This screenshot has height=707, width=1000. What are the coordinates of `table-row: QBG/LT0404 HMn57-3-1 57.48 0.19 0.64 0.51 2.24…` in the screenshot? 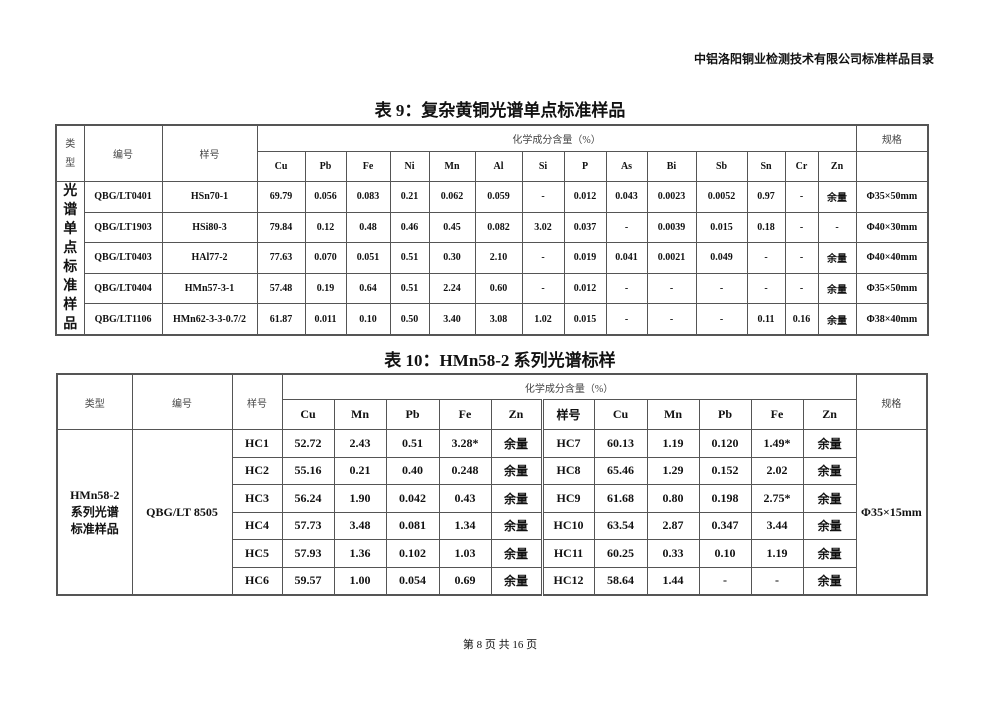 It's located at (492, 288).